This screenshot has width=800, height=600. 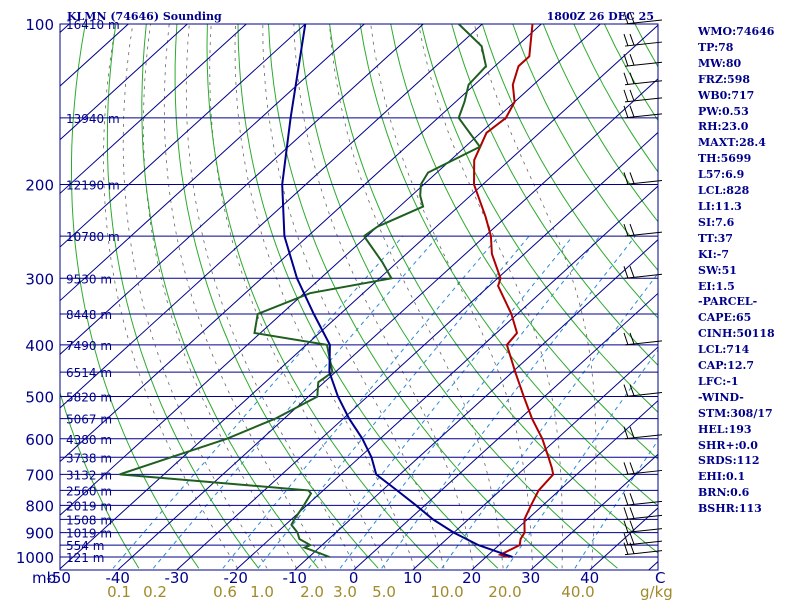 What do you see at coordinates (530, 578) in the screenshot?
I see `temperature-tick-label: 30` at bounding box center [530, 578].